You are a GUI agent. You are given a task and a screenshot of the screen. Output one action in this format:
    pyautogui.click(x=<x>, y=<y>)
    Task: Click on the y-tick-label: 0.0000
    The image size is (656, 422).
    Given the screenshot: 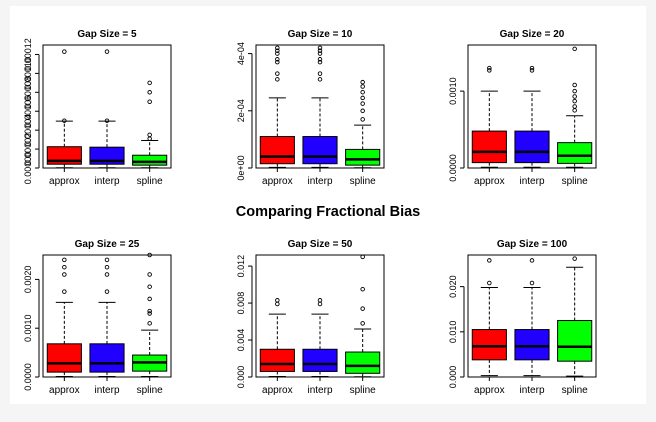 What is the action you would take?
    pyautogui.click(x=453, y=168)
    